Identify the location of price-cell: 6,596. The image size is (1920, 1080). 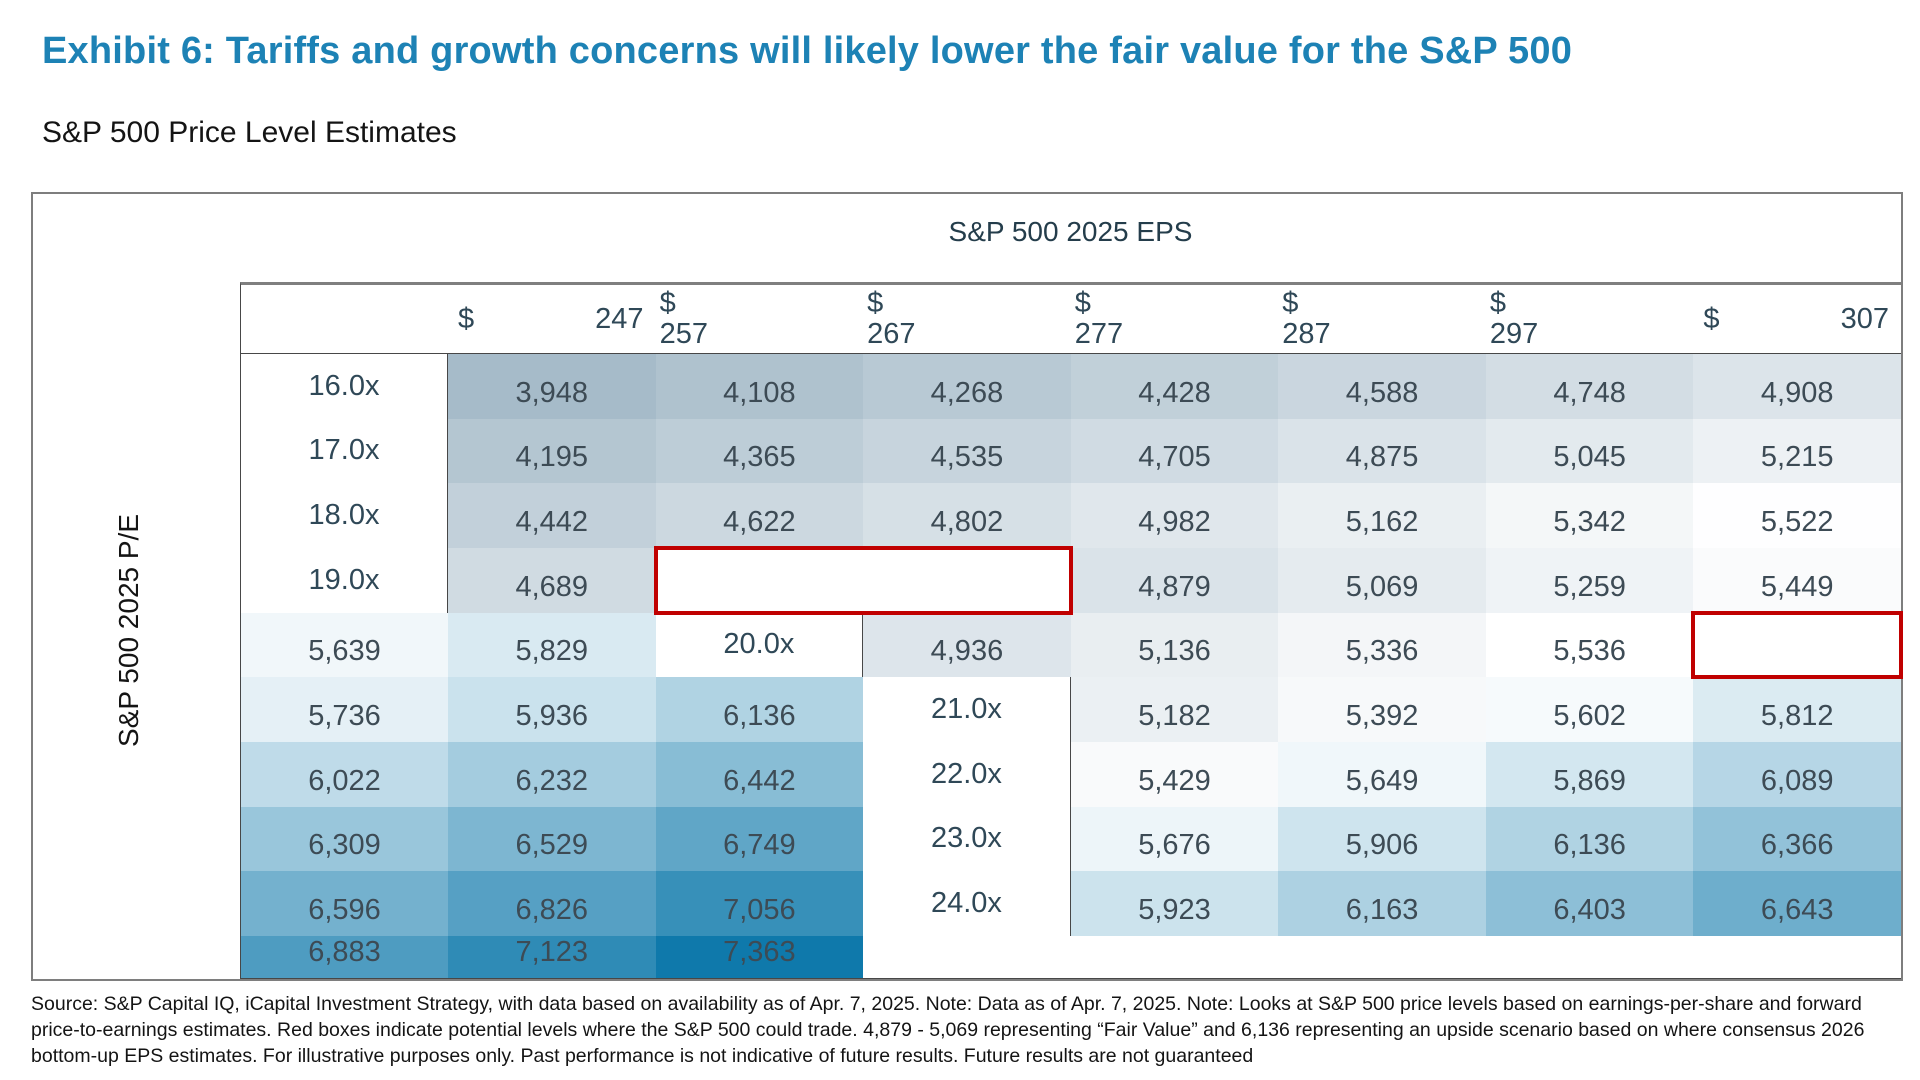
(344, 903).